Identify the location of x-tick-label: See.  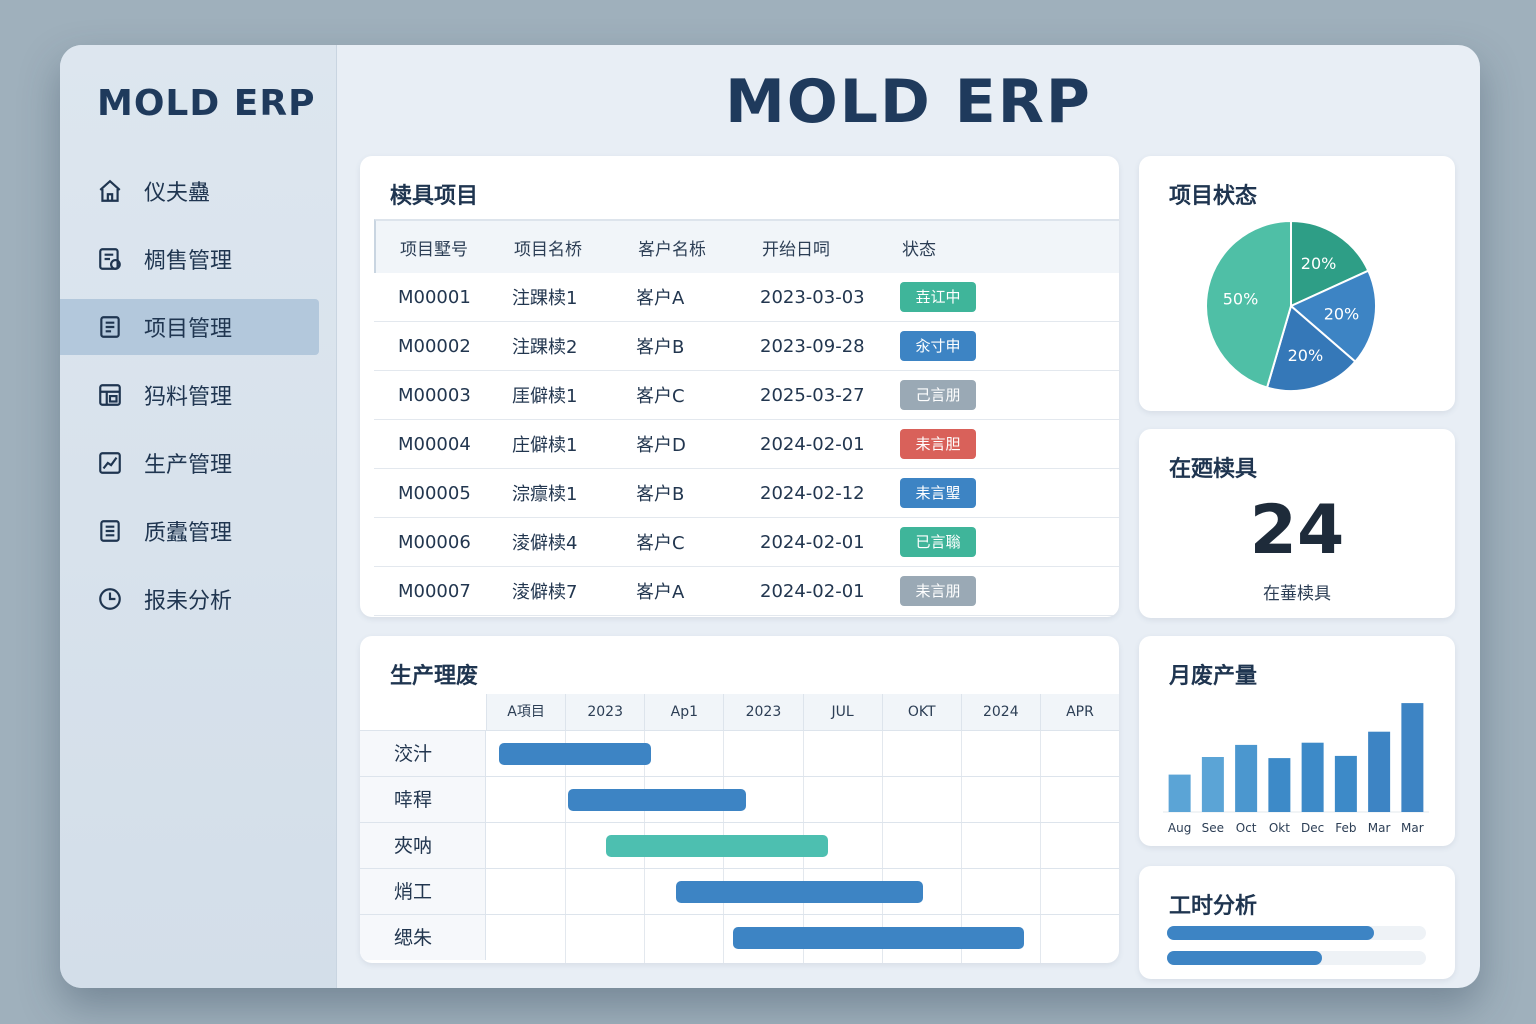
(1213, 828).